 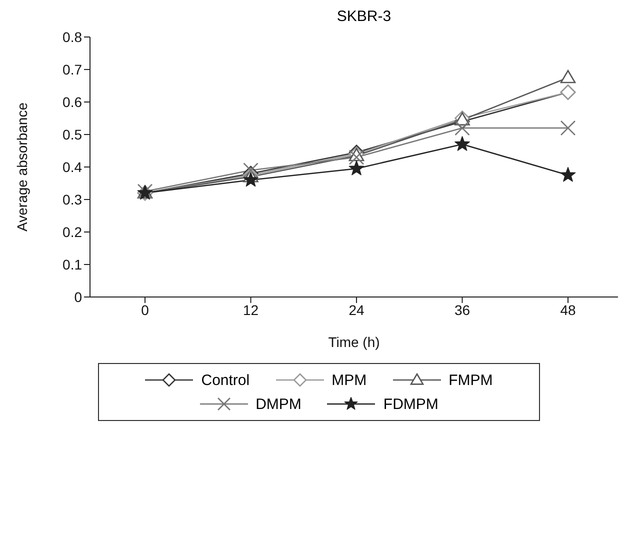 What do you see at coordinates (349, 380) in the screenshot?
I see `legend-label: MPM` at bounding box center [349, 380].